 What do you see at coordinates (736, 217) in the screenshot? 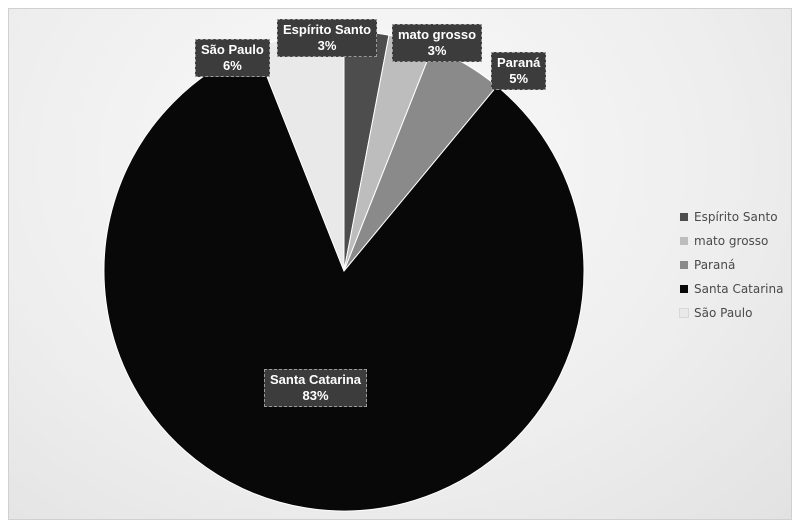
I see `legend-label: Espírito Santo` at bounding box center [736, 217].